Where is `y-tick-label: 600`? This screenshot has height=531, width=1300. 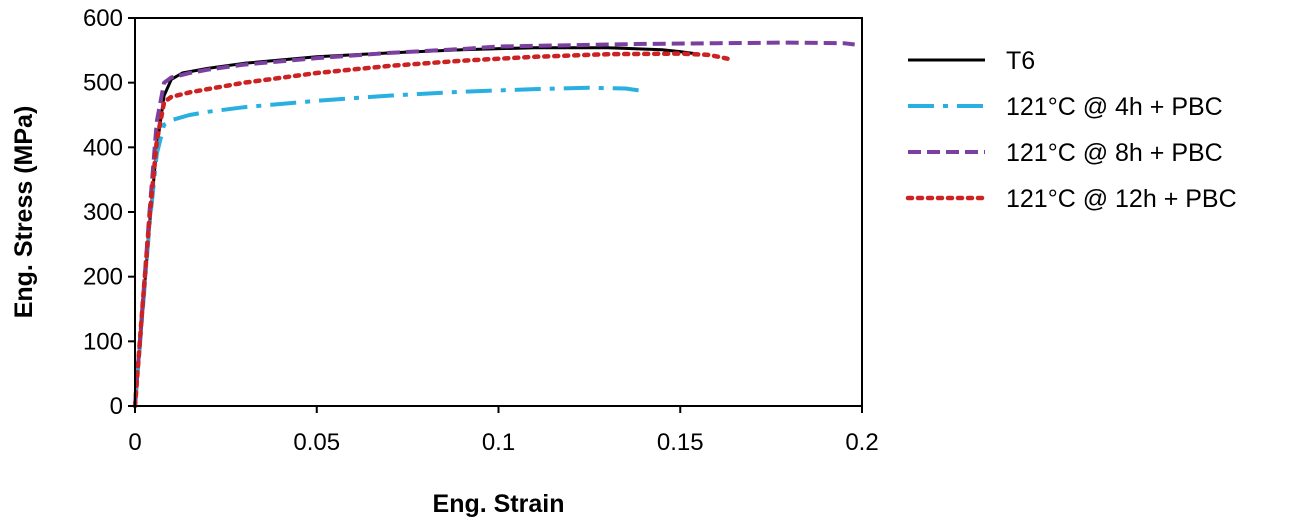
y-tick-label: 600 is located at coordinates (103, 18).